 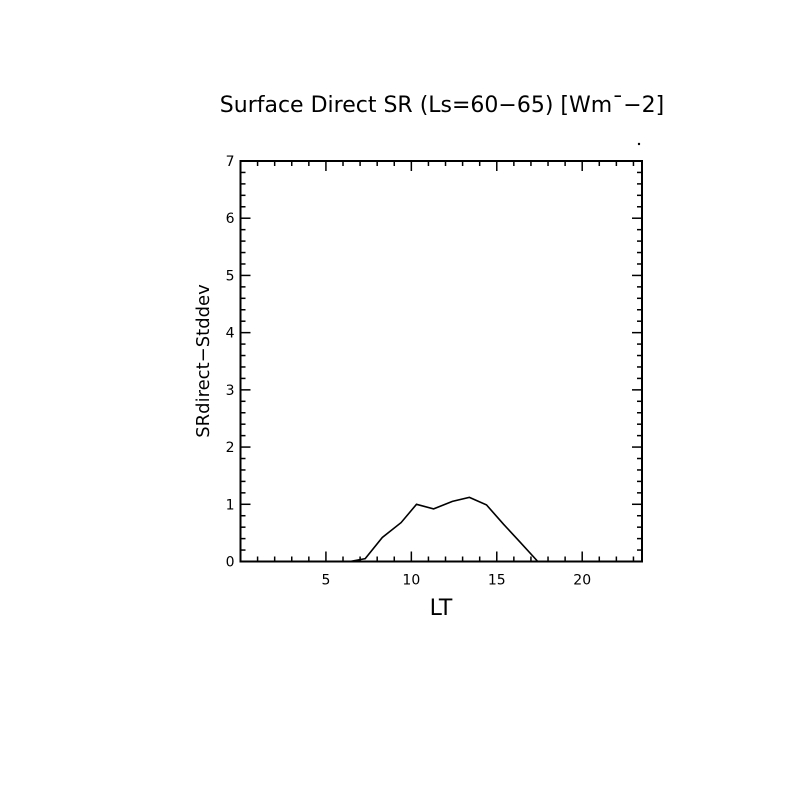 I want to click on x-tick-label: 15, so click(x=497, y=581).